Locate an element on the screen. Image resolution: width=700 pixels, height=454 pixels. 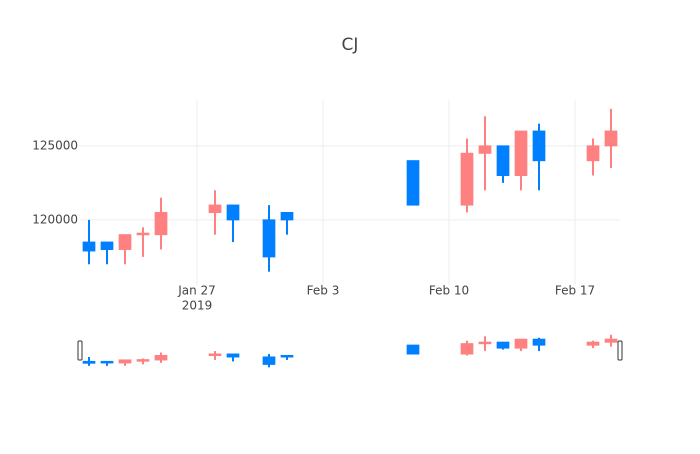
x-tick-label: 2019 is located at coordinates (197, 306).